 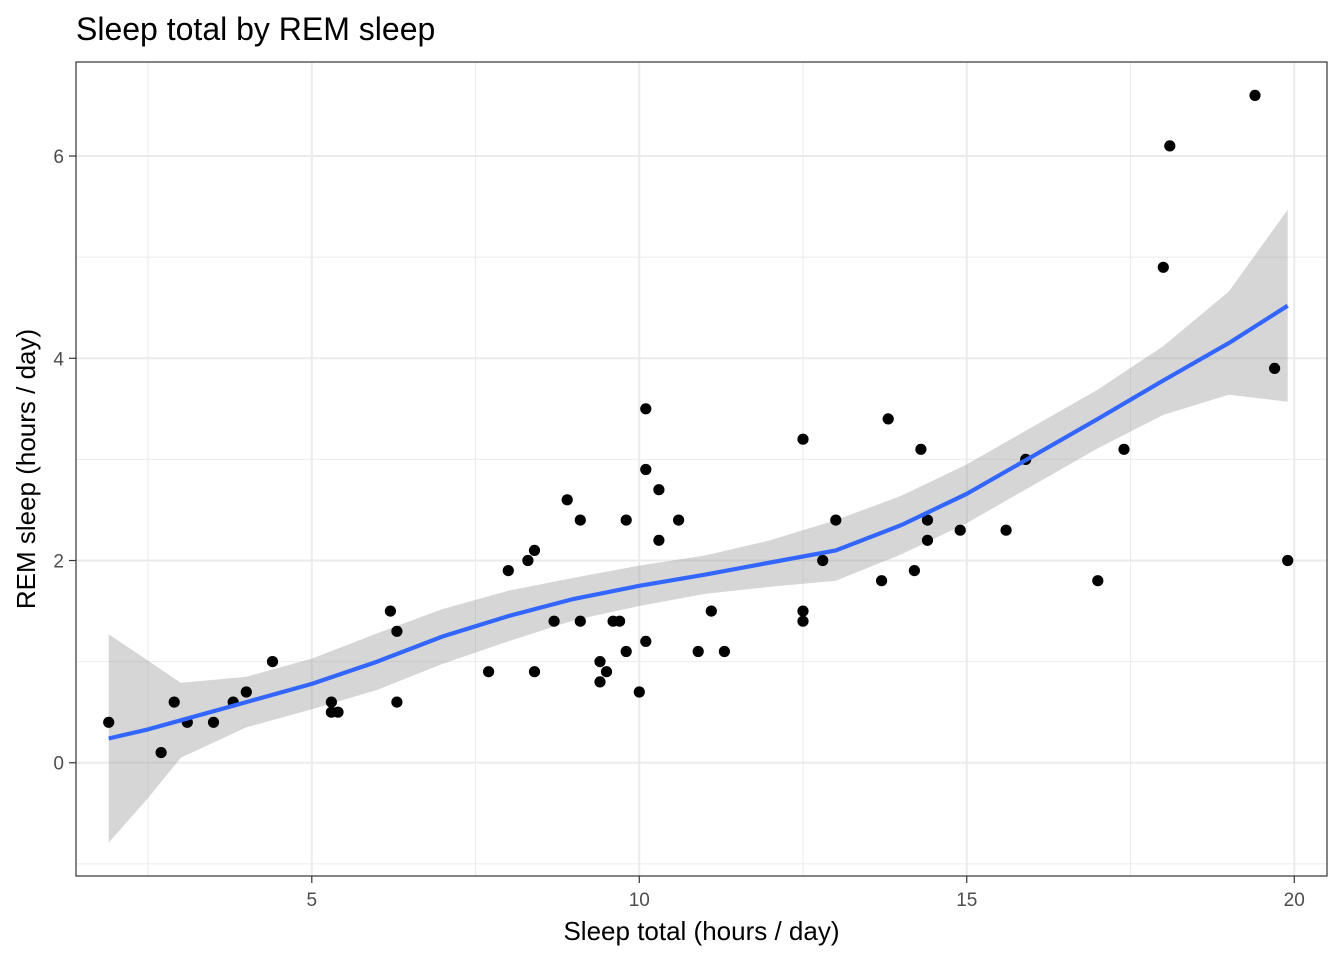 What do you see at coordinates (26, 469) in the screenshot?
I see `y-axis-title: REM sleep (hours / day)` at bounding box center [26, 469].